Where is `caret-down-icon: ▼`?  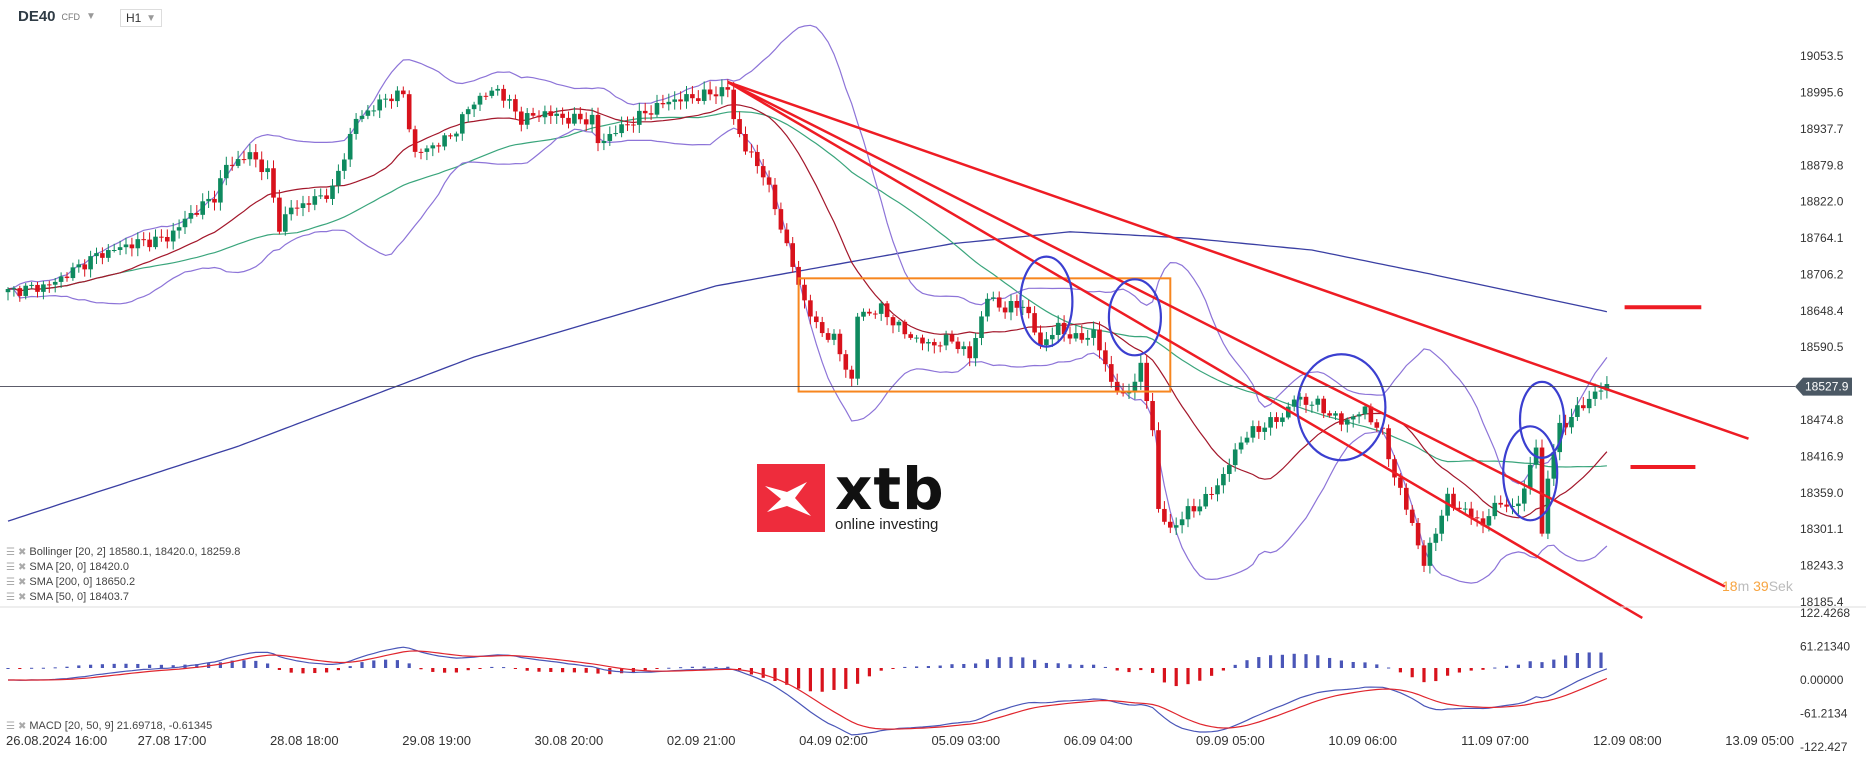 caret-down-icon: ▼ is located at coordinates (91, 16).